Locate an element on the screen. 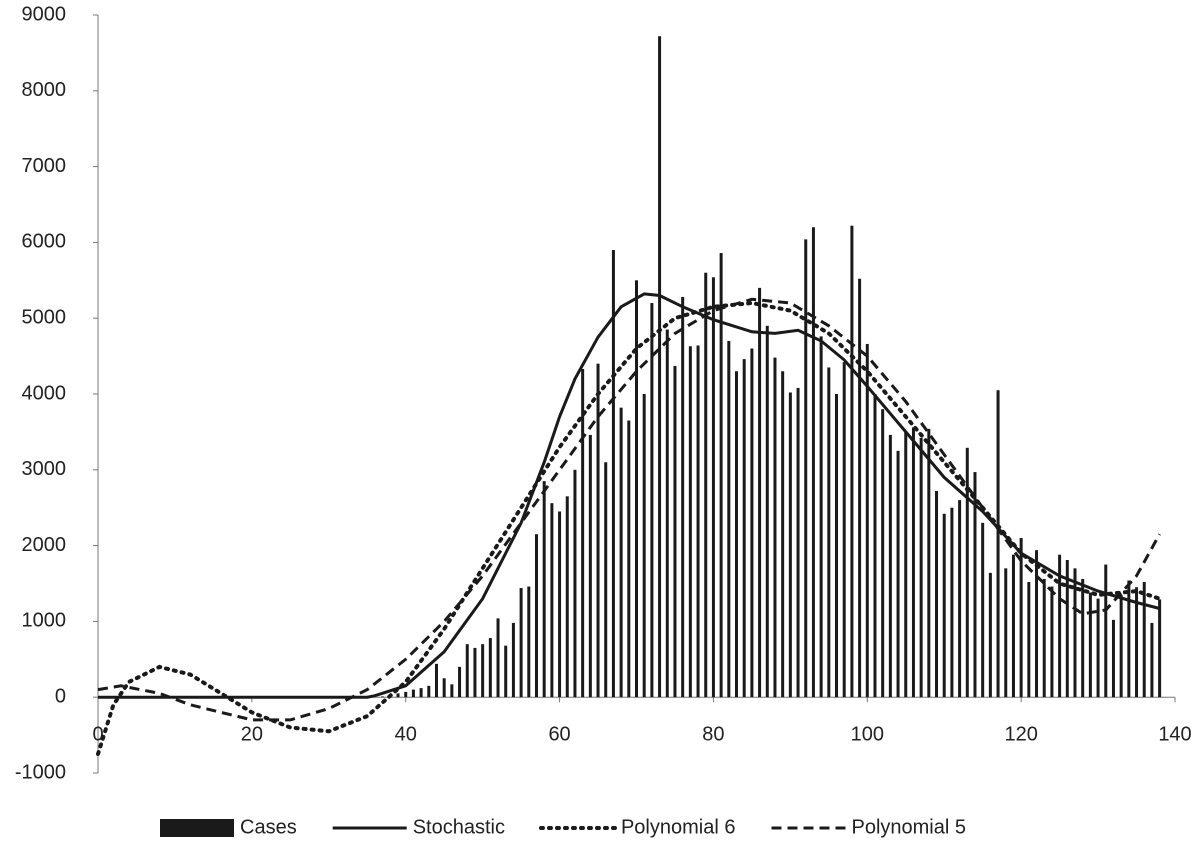 This screenshot has width=1200, height=847. x-tick-label: 0 is located at coordinates (97, 734).